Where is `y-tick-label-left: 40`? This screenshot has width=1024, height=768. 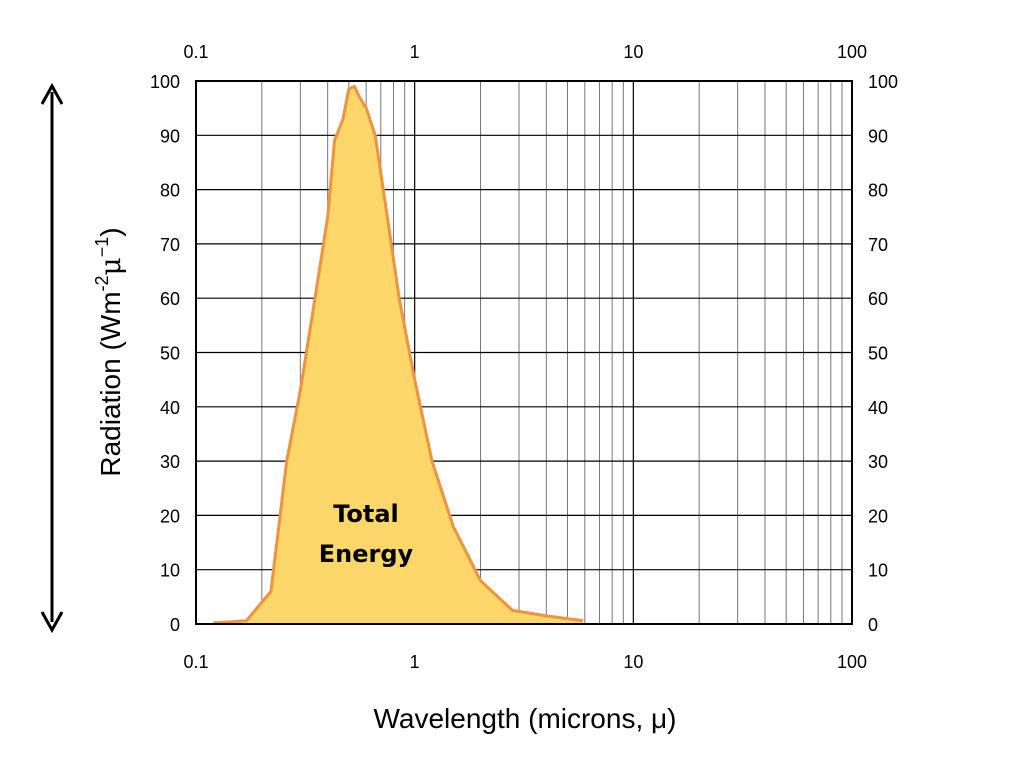 y-tick-label-left: 40 is located at coordinates (170, 408).